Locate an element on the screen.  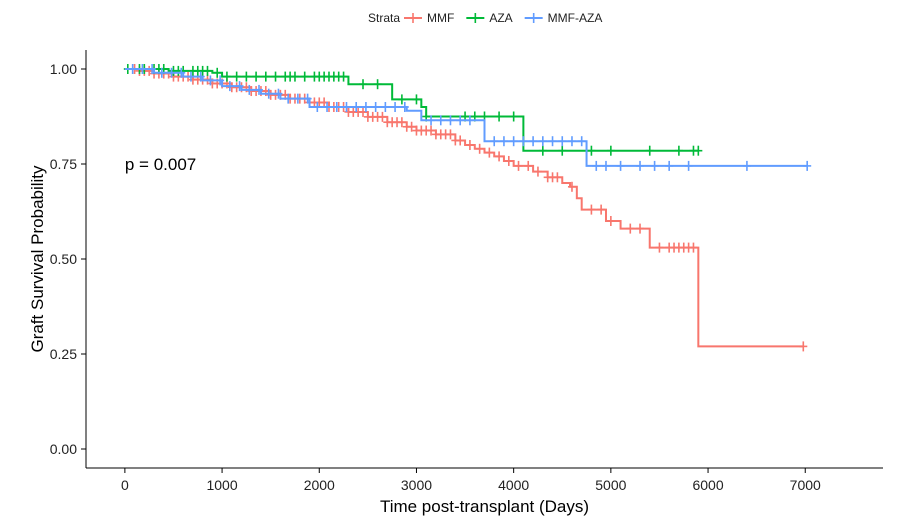
x-axis-title: Time post-transplant (Days) is located at coordinates (484, 506).